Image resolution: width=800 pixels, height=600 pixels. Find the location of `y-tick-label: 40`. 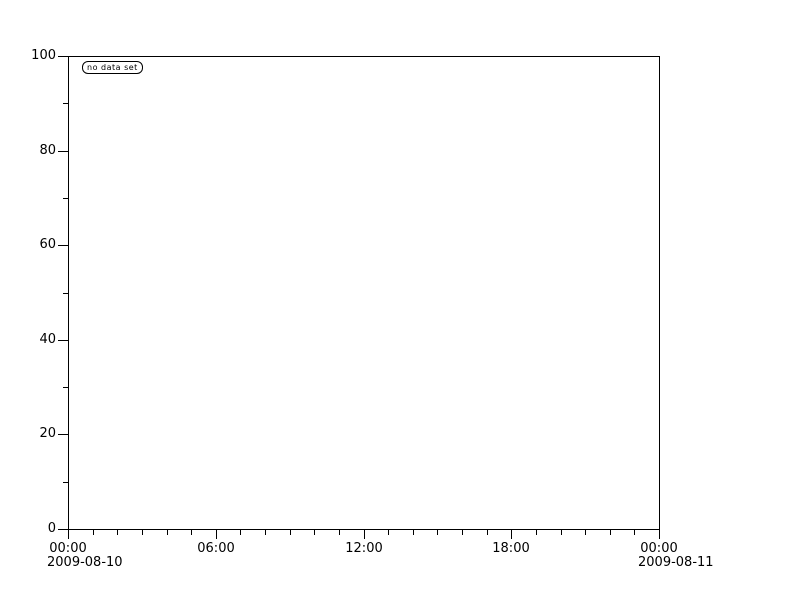

y-tick-label: 40 is located at coordinates (47, 339).